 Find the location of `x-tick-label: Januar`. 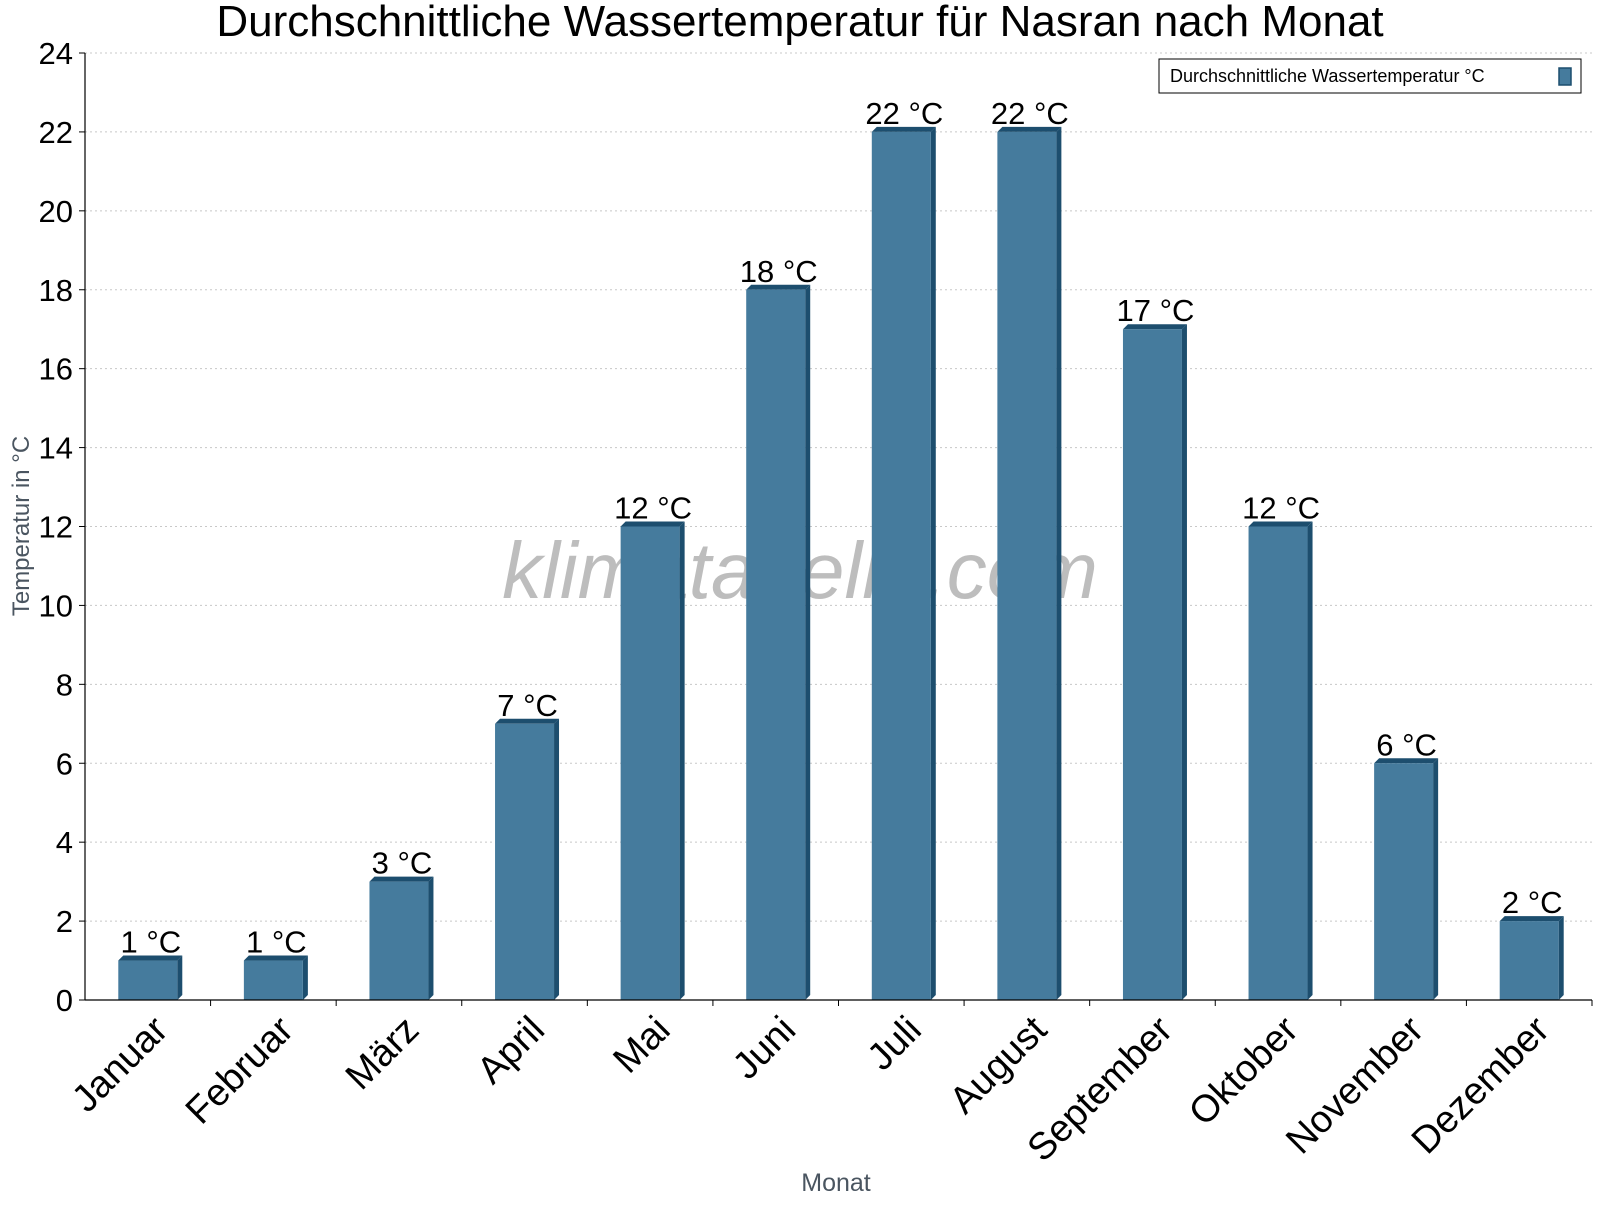

x-tick-label: Januar is located at coordinates (120, 1064).